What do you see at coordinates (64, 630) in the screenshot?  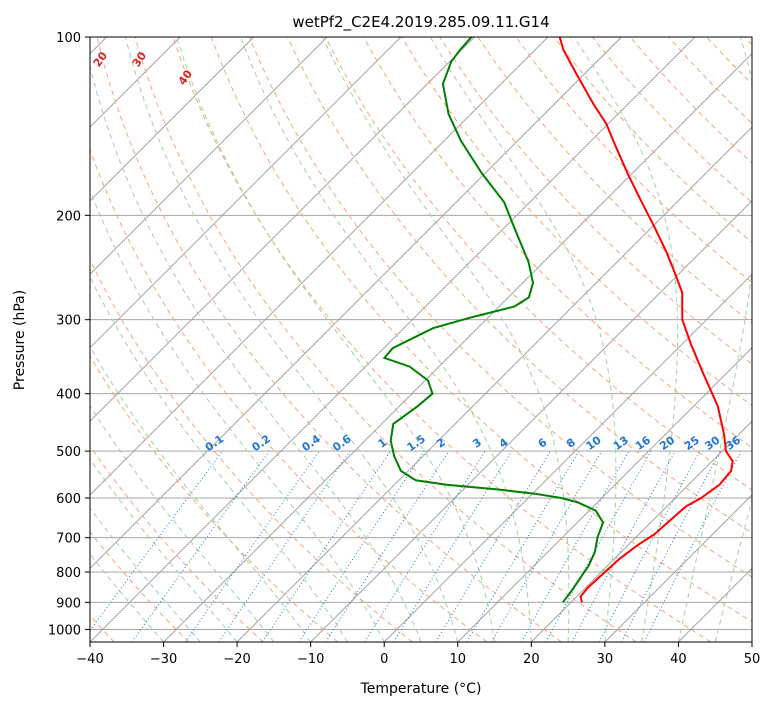 I see `y-tick-label: 1000` at bounding box center [64, 630].